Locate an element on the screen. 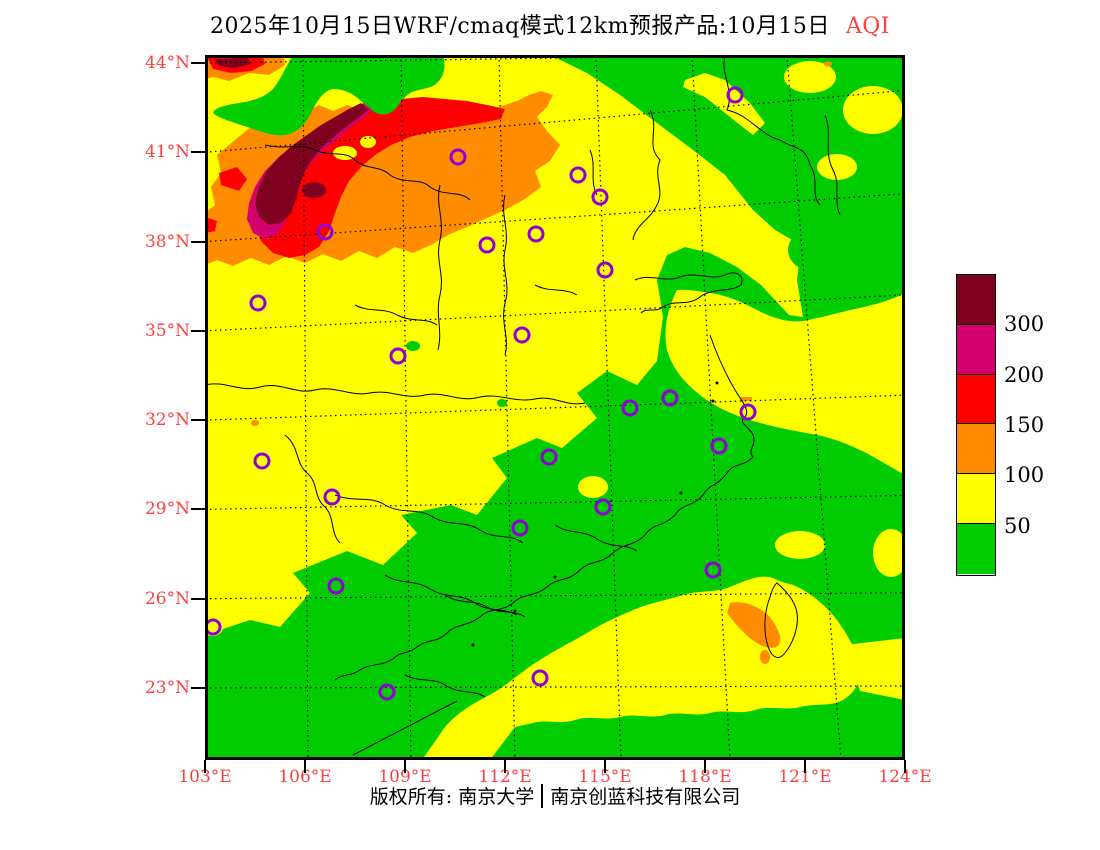  title-text: 2025年10月15日WRF/cmaq模式12km预报产品:10月15日 is located at coordinates (520, 26).